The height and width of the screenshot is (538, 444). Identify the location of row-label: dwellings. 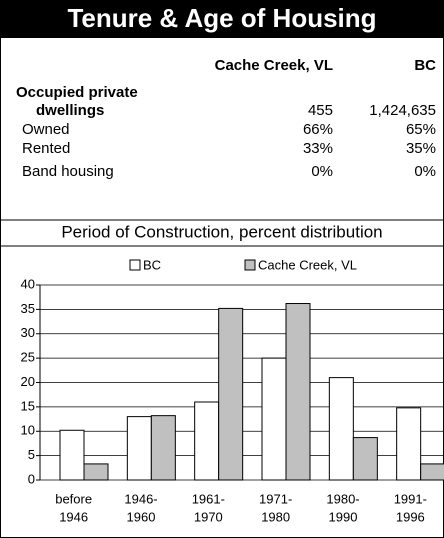
(70, 110).